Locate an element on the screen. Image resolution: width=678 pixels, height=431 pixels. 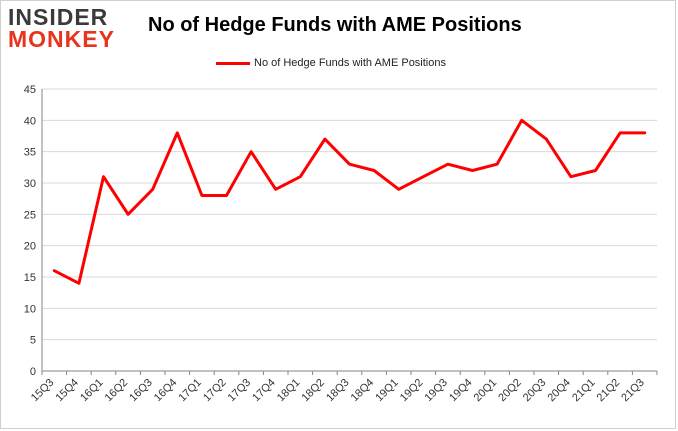
legend-swatch is located at coordinates (233, 63).